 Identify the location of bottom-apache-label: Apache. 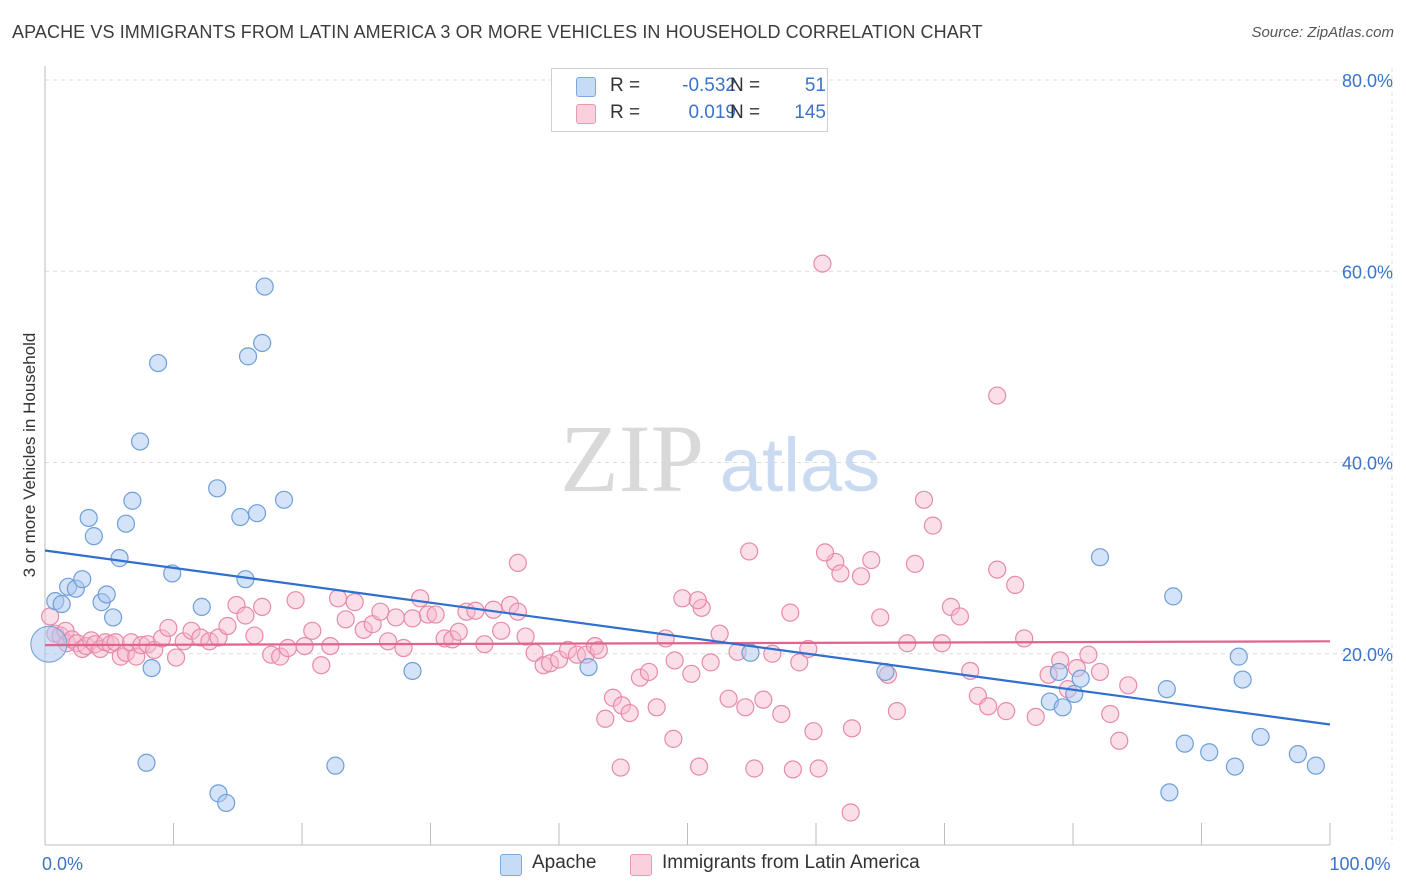
(564, 862).